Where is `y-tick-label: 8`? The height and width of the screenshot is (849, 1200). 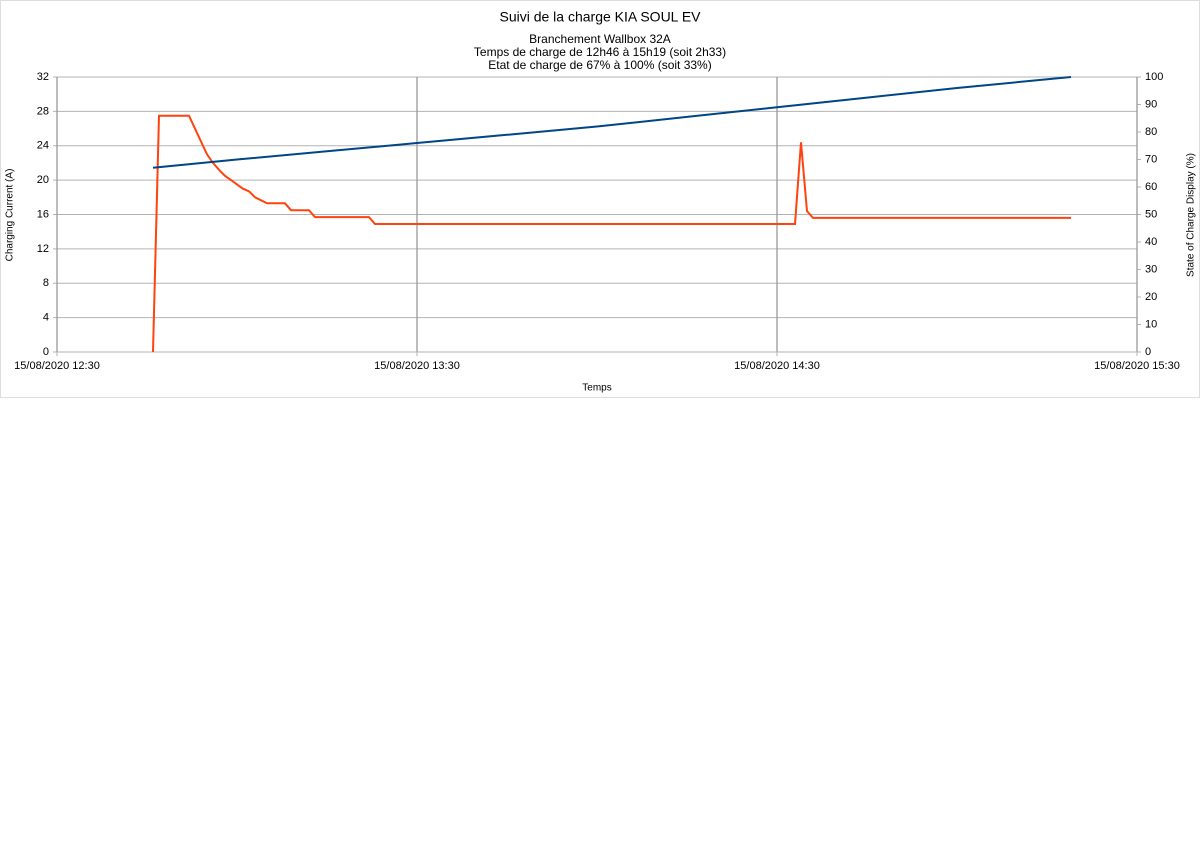
y-tick-label: 8 is located at coordinates (46, 283).